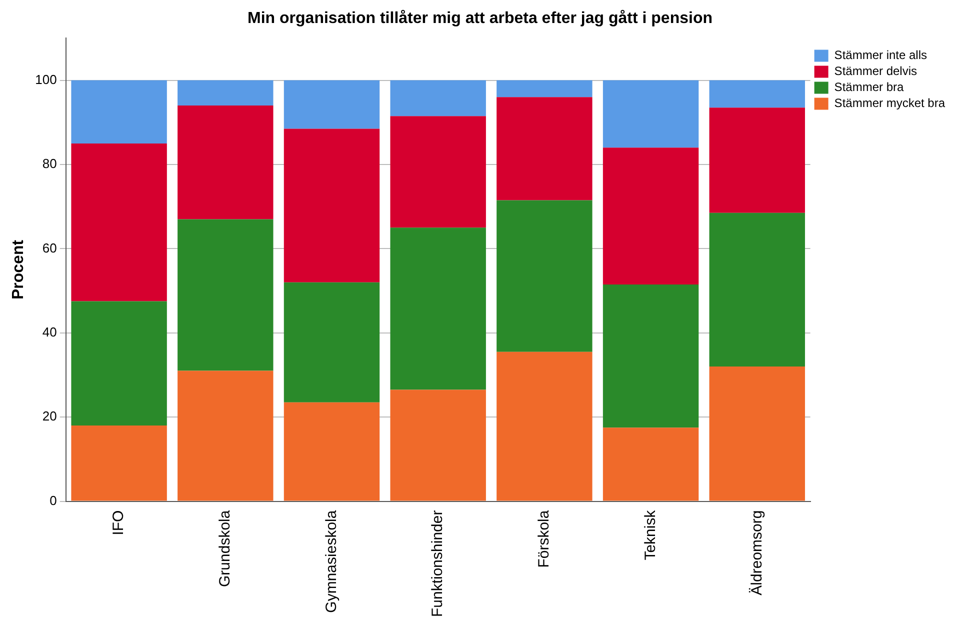  Describe the element at coordinates (49, 248) in the screenshot. I see `y-tick-label: 60` at that location.